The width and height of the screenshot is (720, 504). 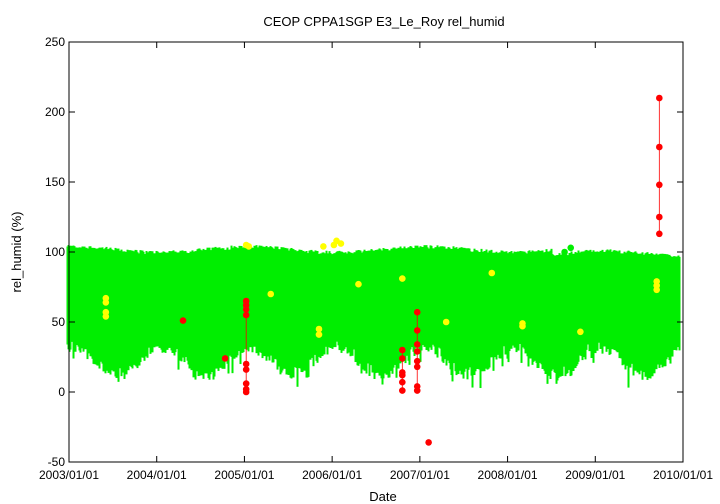 What do you see at coordinates (595, 475) in the screenshot?
I see `x-tick-label: 2009/01/01` at bounding box center [595, 475].